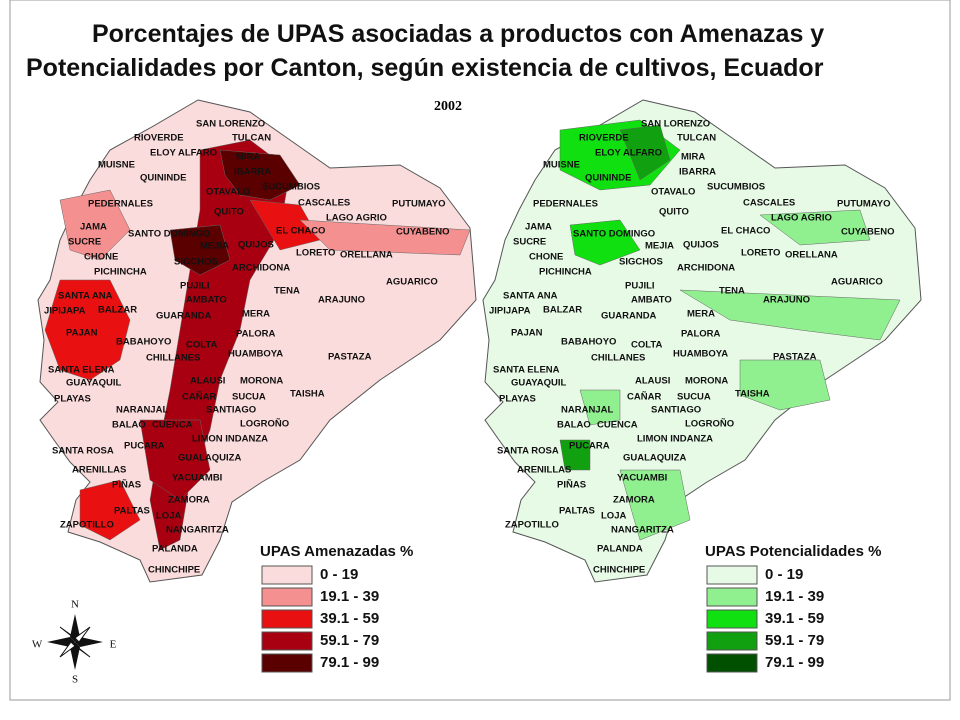 The width and height of the screenshot is (960, 720). What do you see at coordinates (527, 333) in the screenshot?
I see `canton-label: PAJAN` at bounding box center [527, 333].